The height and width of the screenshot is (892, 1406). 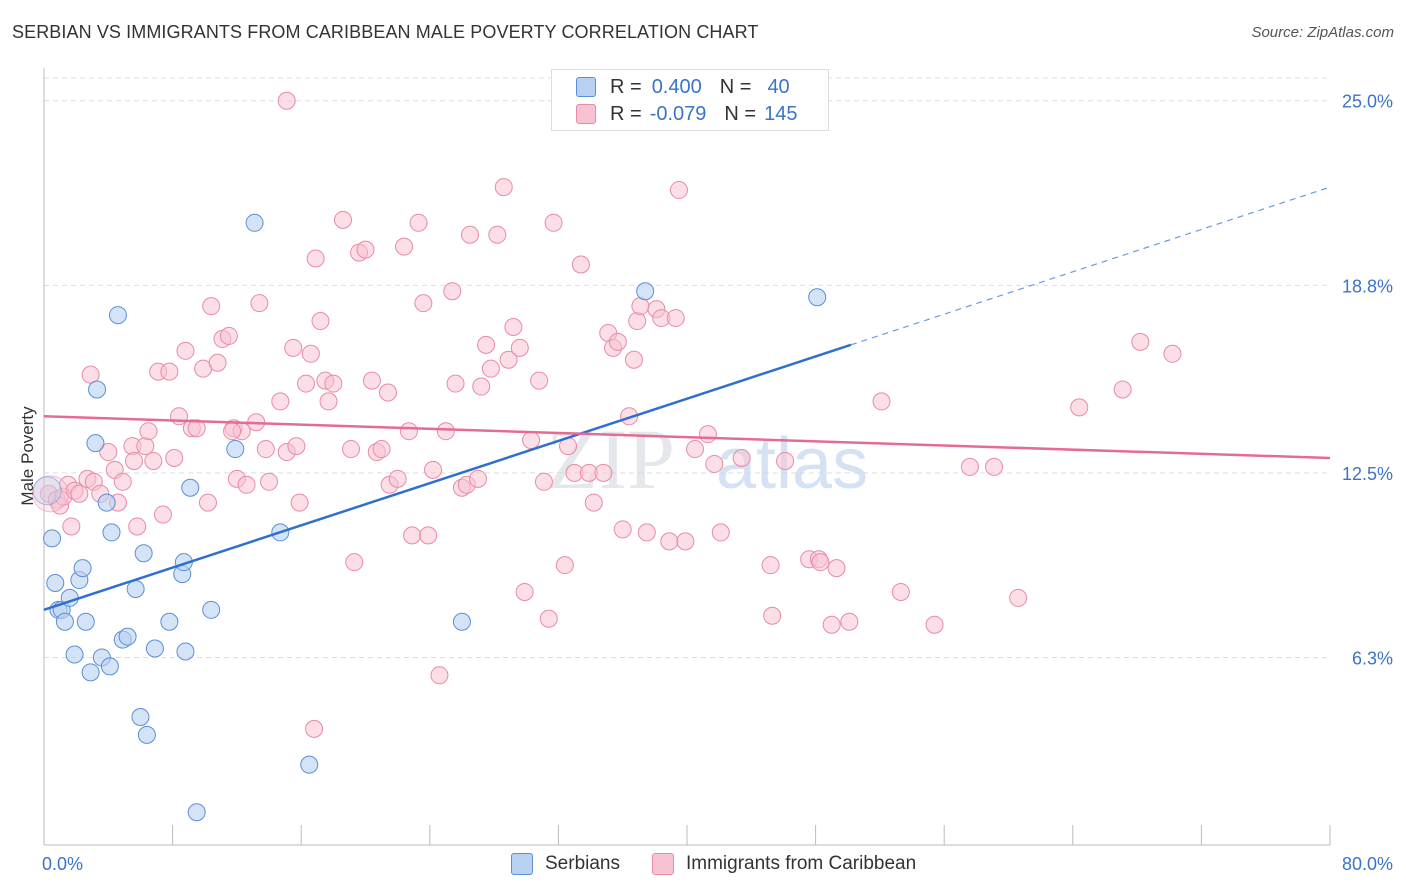 What do you see at coordinates (1372, 658) in the screenshot?
I see `y-tick-label: 6.3%` at bounding box center [1372, 658].